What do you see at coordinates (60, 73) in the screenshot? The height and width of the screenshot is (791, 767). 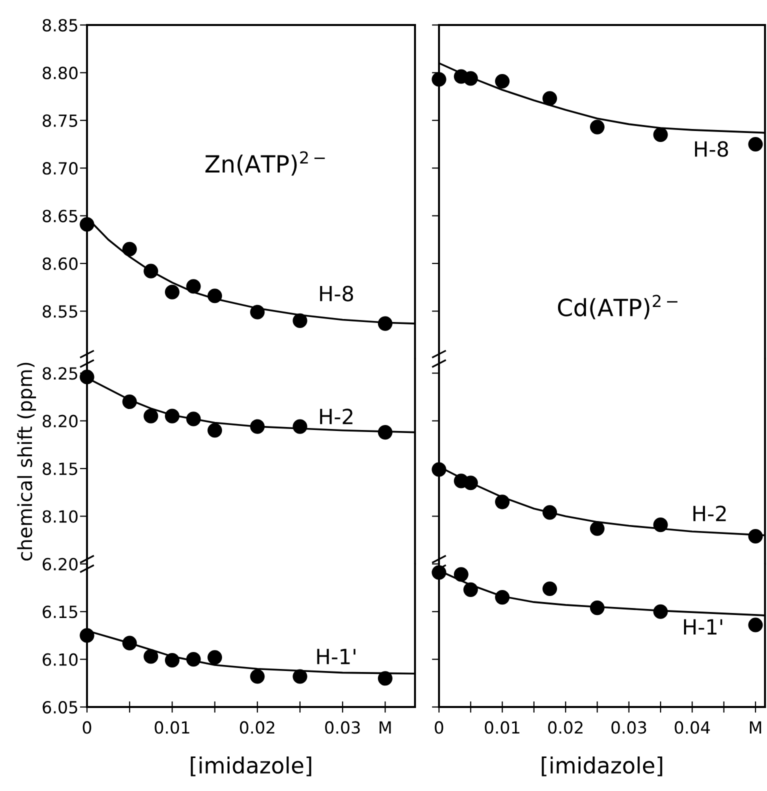 I see `y-tick-label: 8.80` at bounding box center [60, 73].